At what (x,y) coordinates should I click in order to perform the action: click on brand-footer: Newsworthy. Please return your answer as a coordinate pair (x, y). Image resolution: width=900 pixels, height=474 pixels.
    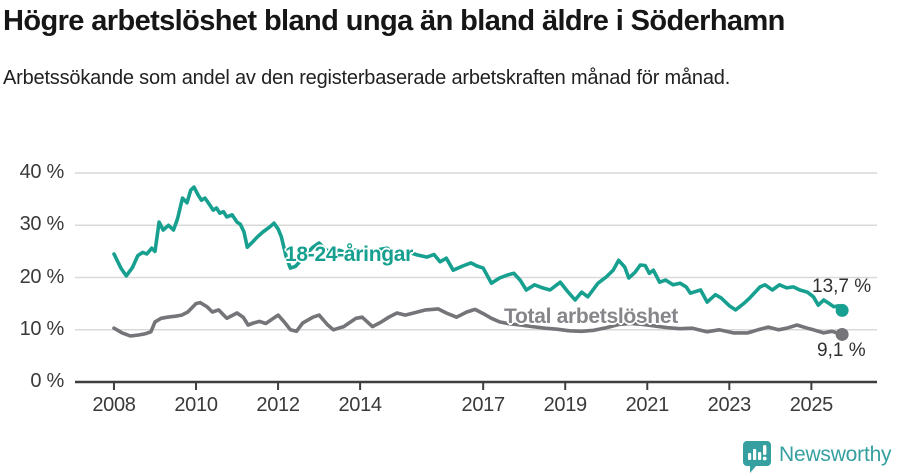
    Looking at the image, I should click on (821, 457).